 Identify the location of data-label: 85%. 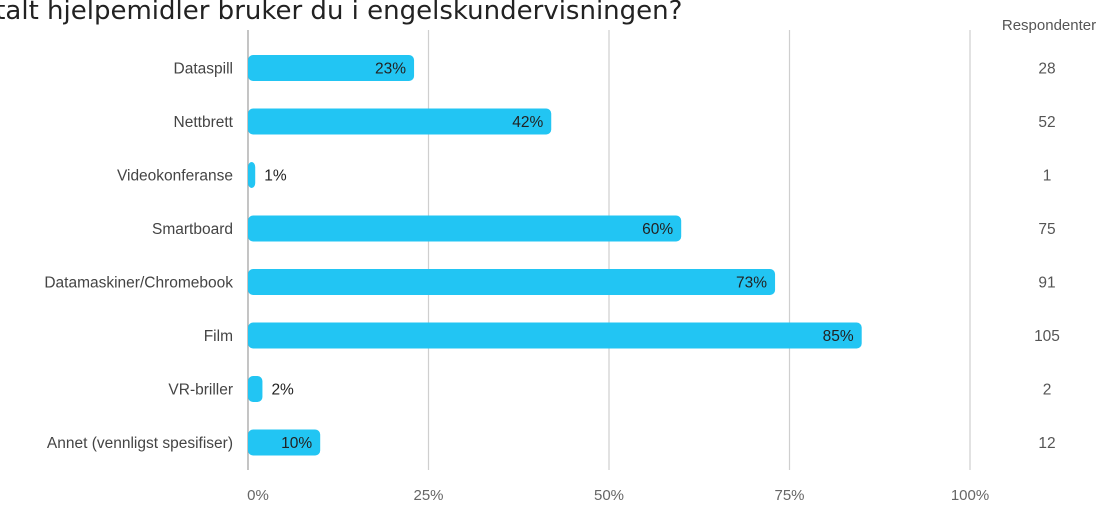
(838, 336).